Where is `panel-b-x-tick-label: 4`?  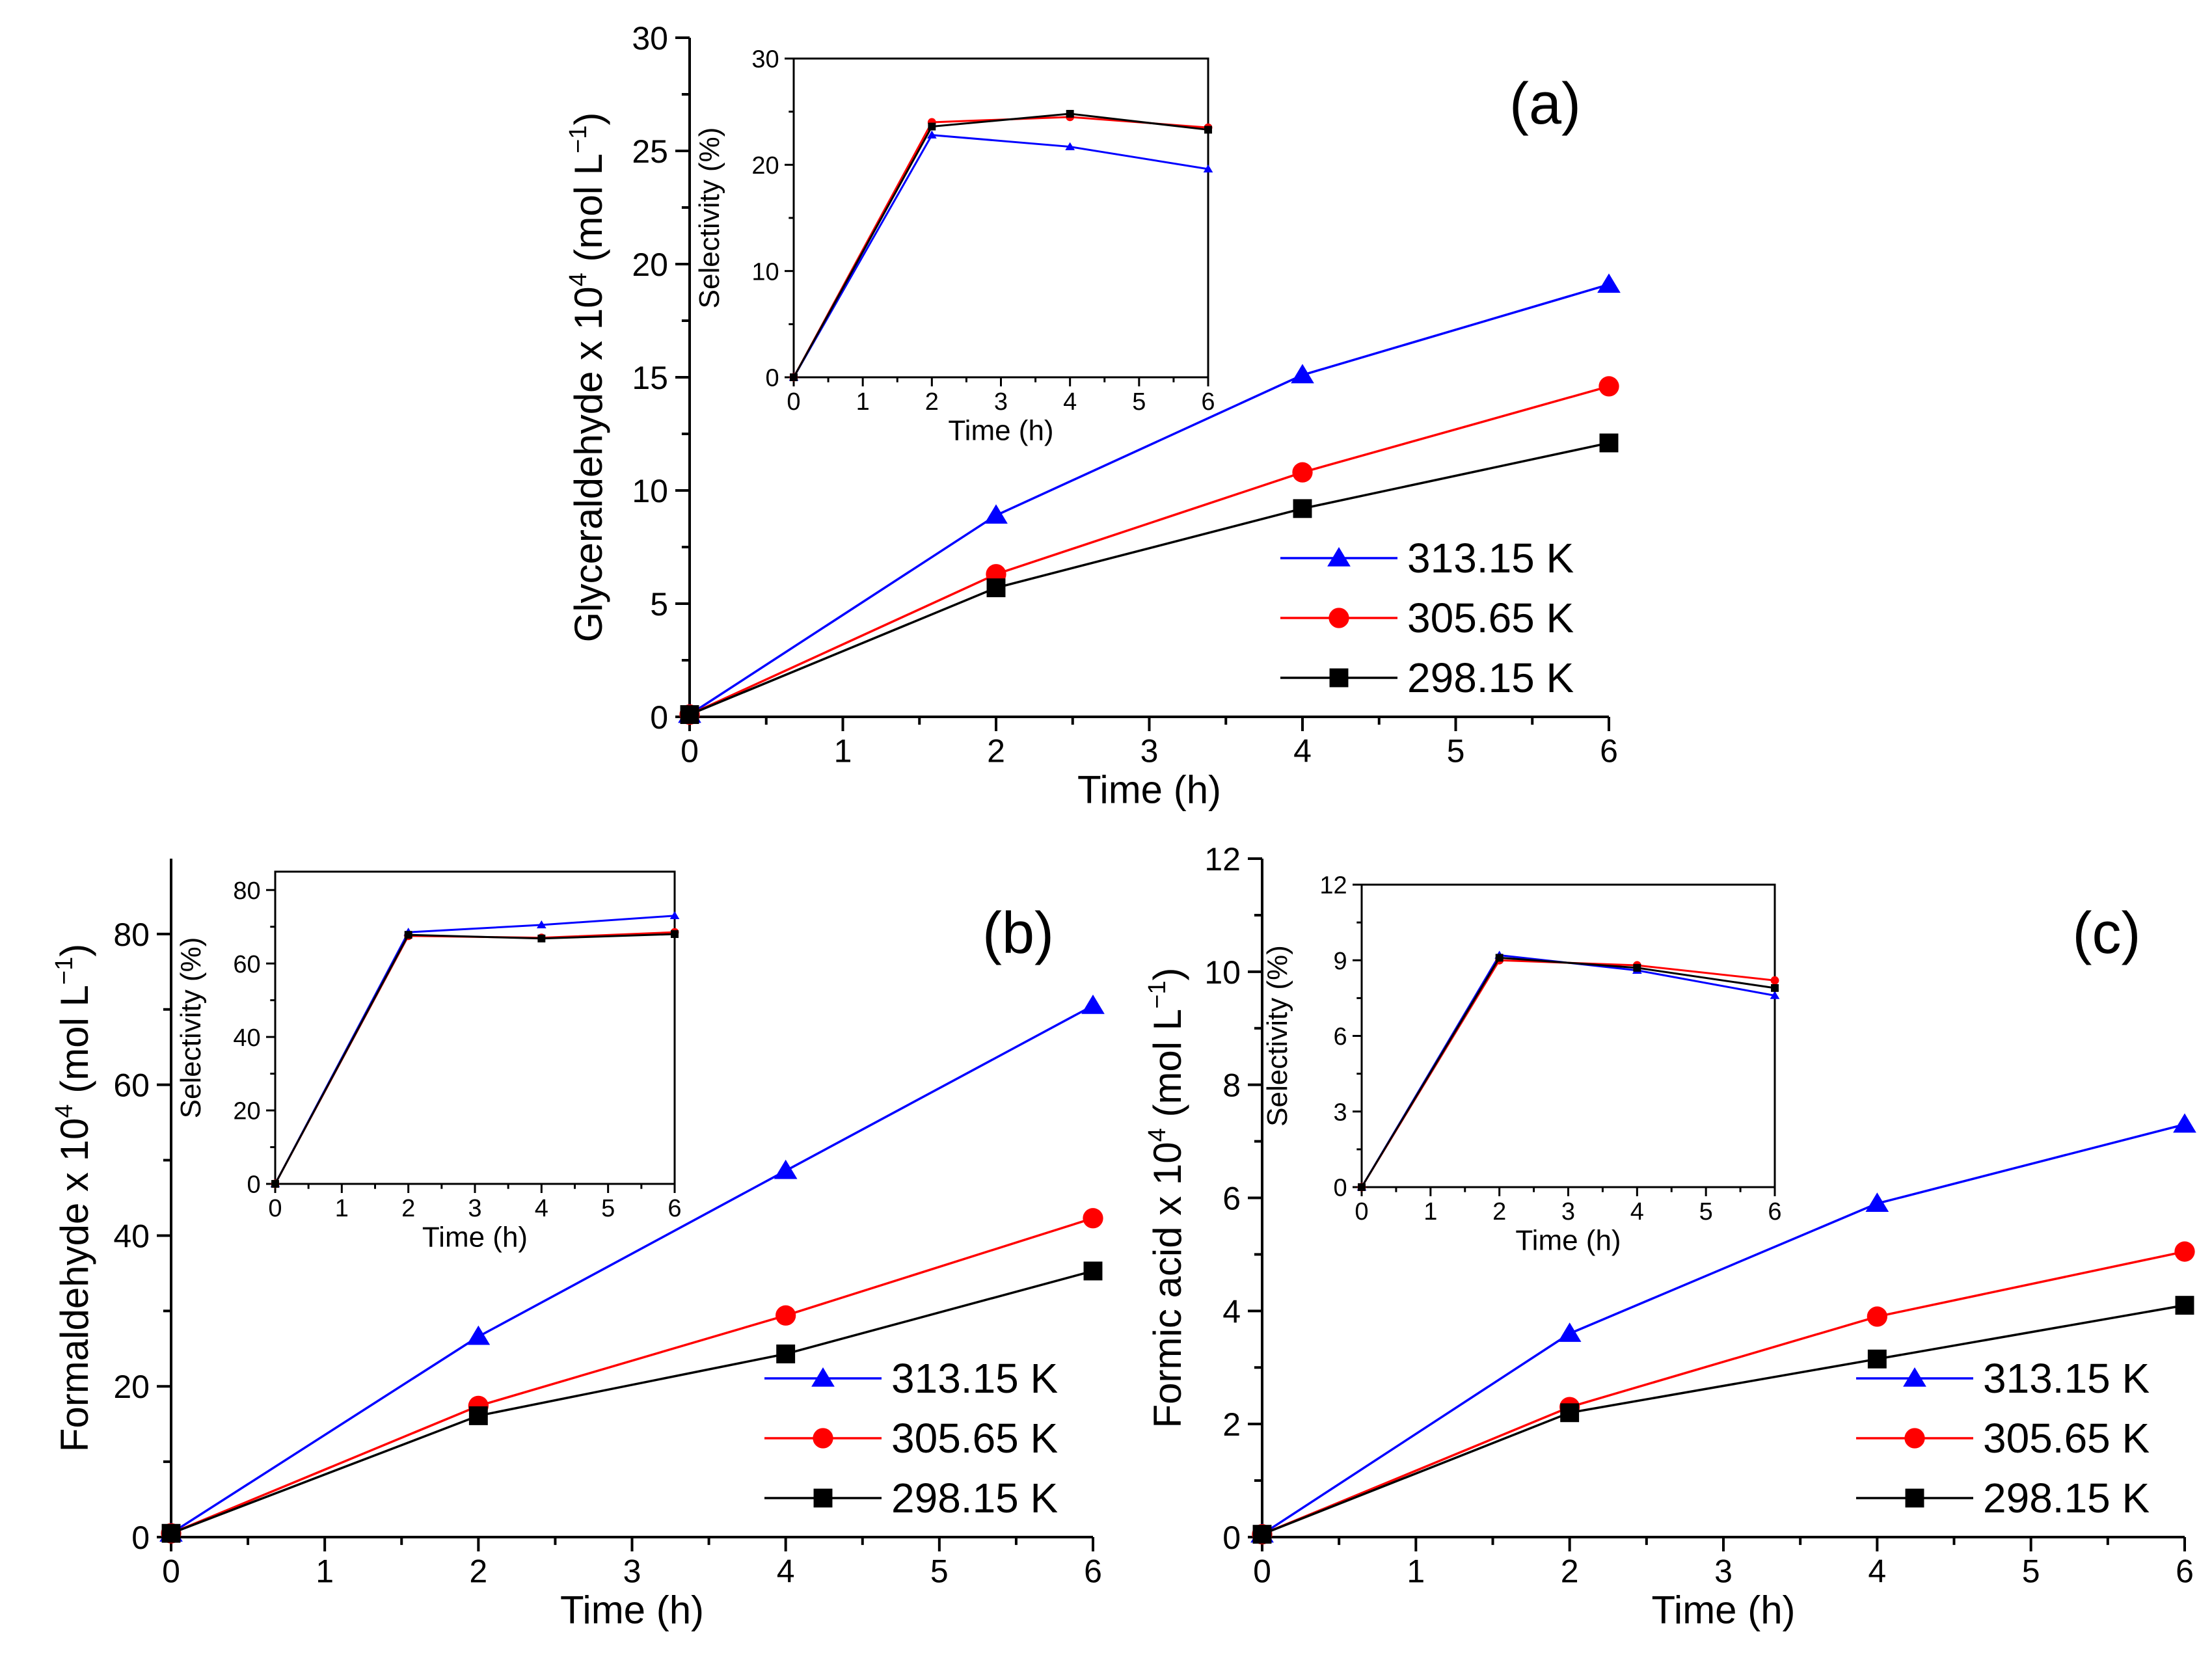
panel-b-x-tick-label: 4 is located at coordinates (786, 1572).